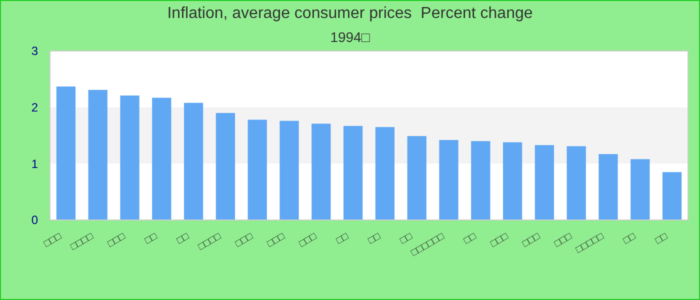 The image size is (700, 300). What do you see at coordinates (350, 37) in the screenshot?
I see `chart-subtitle: 1994□` at bounding box center [350, 37].